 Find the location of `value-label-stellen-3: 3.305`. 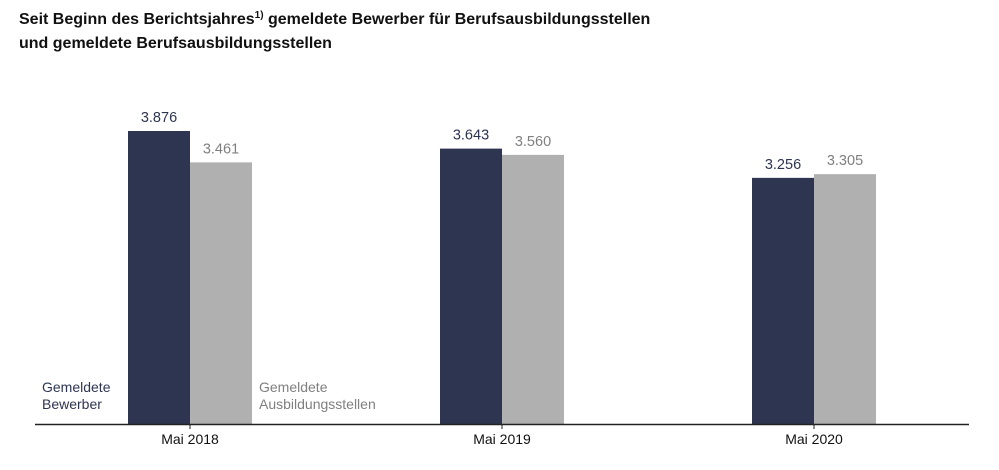

value-label-stellen-3: 3.305 is located at coordinates (845, 161).